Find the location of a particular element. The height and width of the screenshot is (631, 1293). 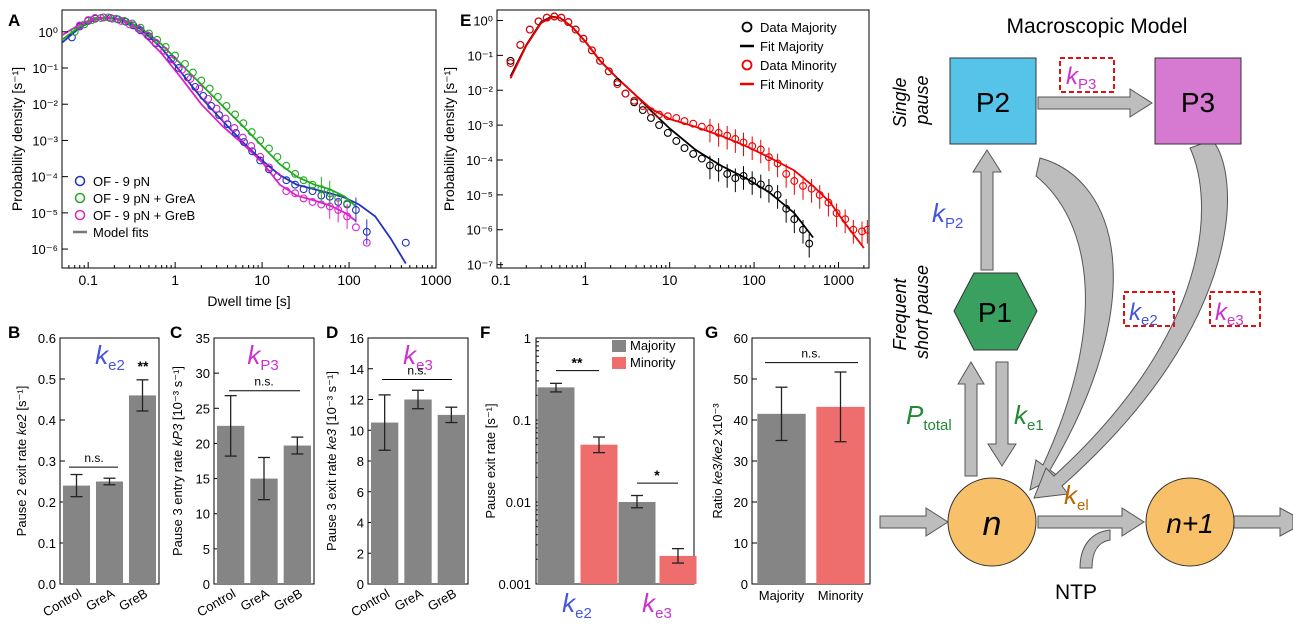

outgoing-arrow is located at coordinates (1263, 522).